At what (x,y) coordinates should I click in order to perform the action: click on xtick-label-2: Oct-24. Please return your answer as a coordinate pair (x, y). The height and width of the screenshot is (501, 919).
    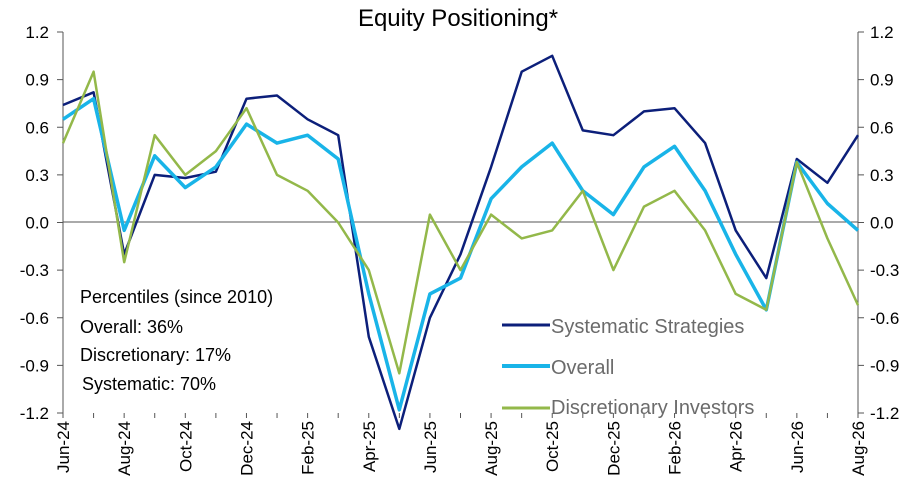
    Looking at the image, I should click on (185, 446).